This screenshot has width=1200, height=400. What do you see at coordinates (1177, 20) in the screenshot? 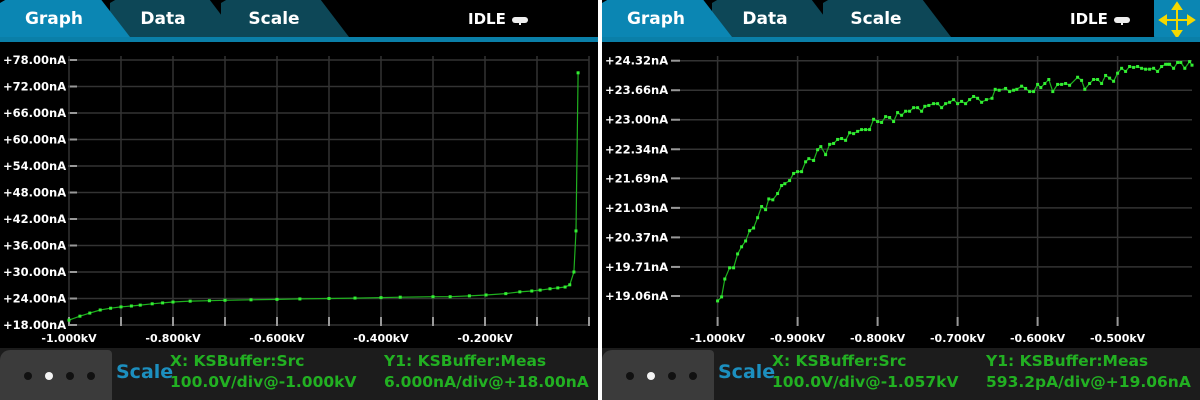
I see `move-button` at bounding box center [1177, 20].